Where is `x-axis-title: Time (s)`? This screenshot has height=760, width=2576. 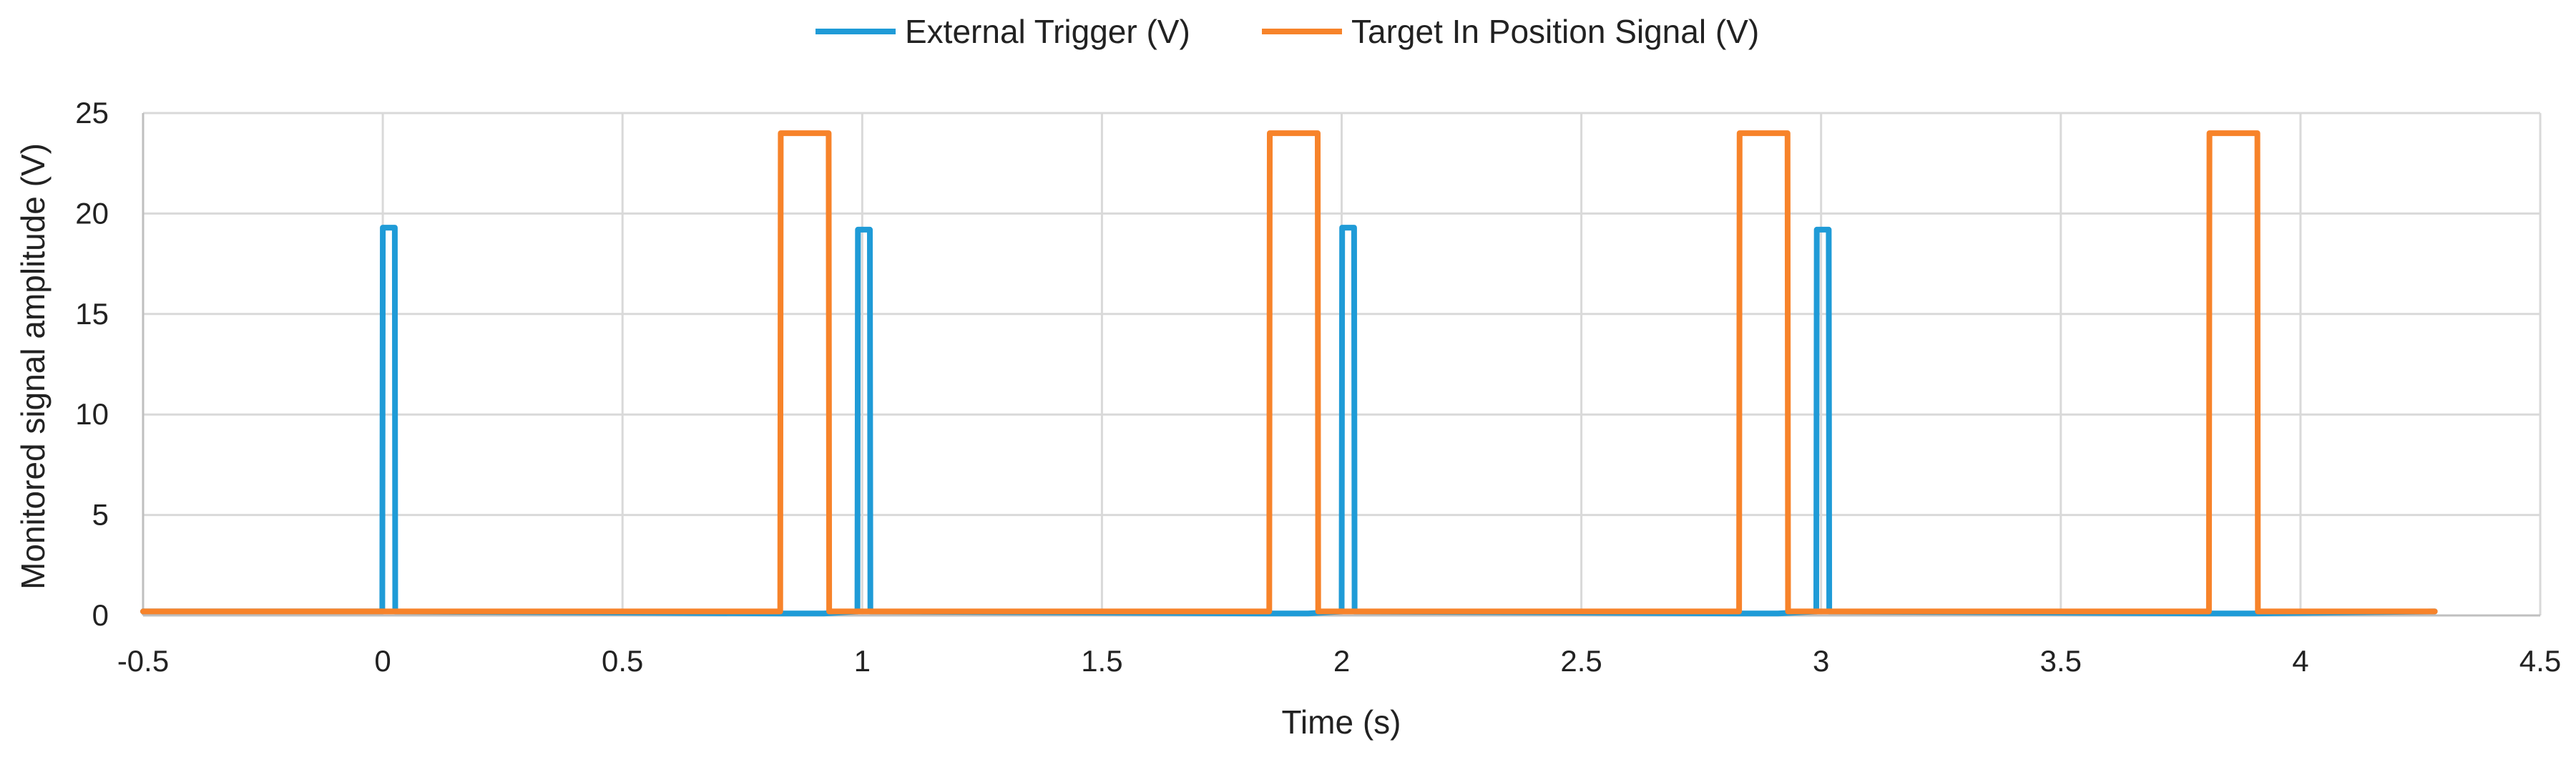 x-axis-title: Time (s) is located at coordinates (1341, 722).